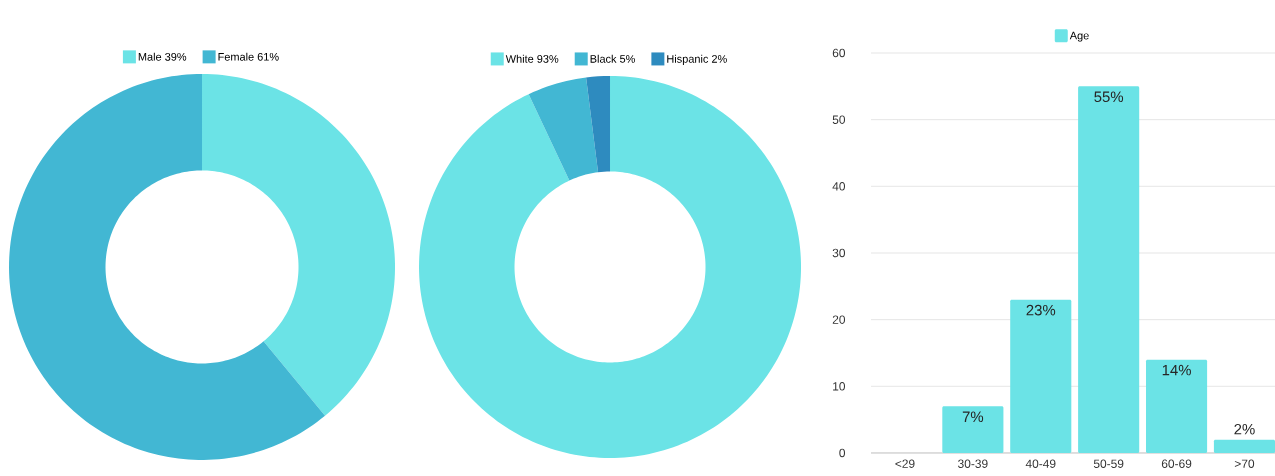  What do you see at coordinates (973, 416) in the screenshot?
I see `data-label: 7%` at bounding box center [973, 416].